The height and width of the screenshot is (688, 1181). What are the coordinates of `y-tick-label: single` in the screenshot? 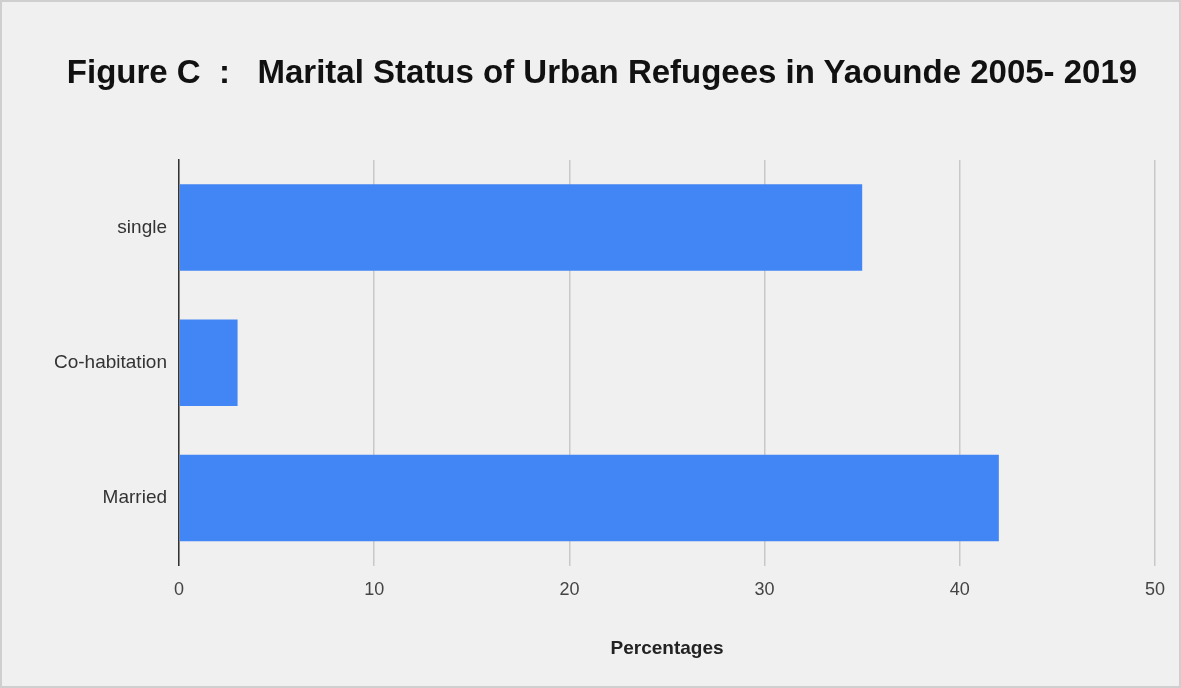 It's located at (142, 226).